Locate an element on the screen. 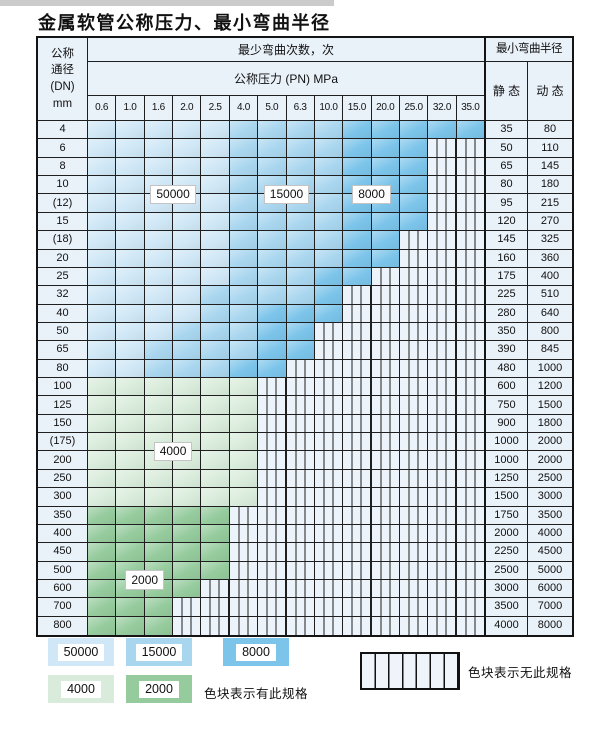  dynamic-value-cell: 110 is located at coordinates (550, 148).